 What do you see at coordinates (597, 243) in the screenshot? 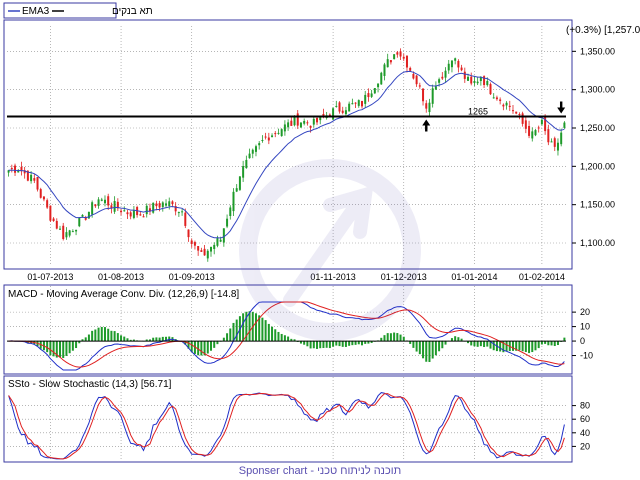
I see `price-y-label: 1,100.00` at bounding box center [597, 243].